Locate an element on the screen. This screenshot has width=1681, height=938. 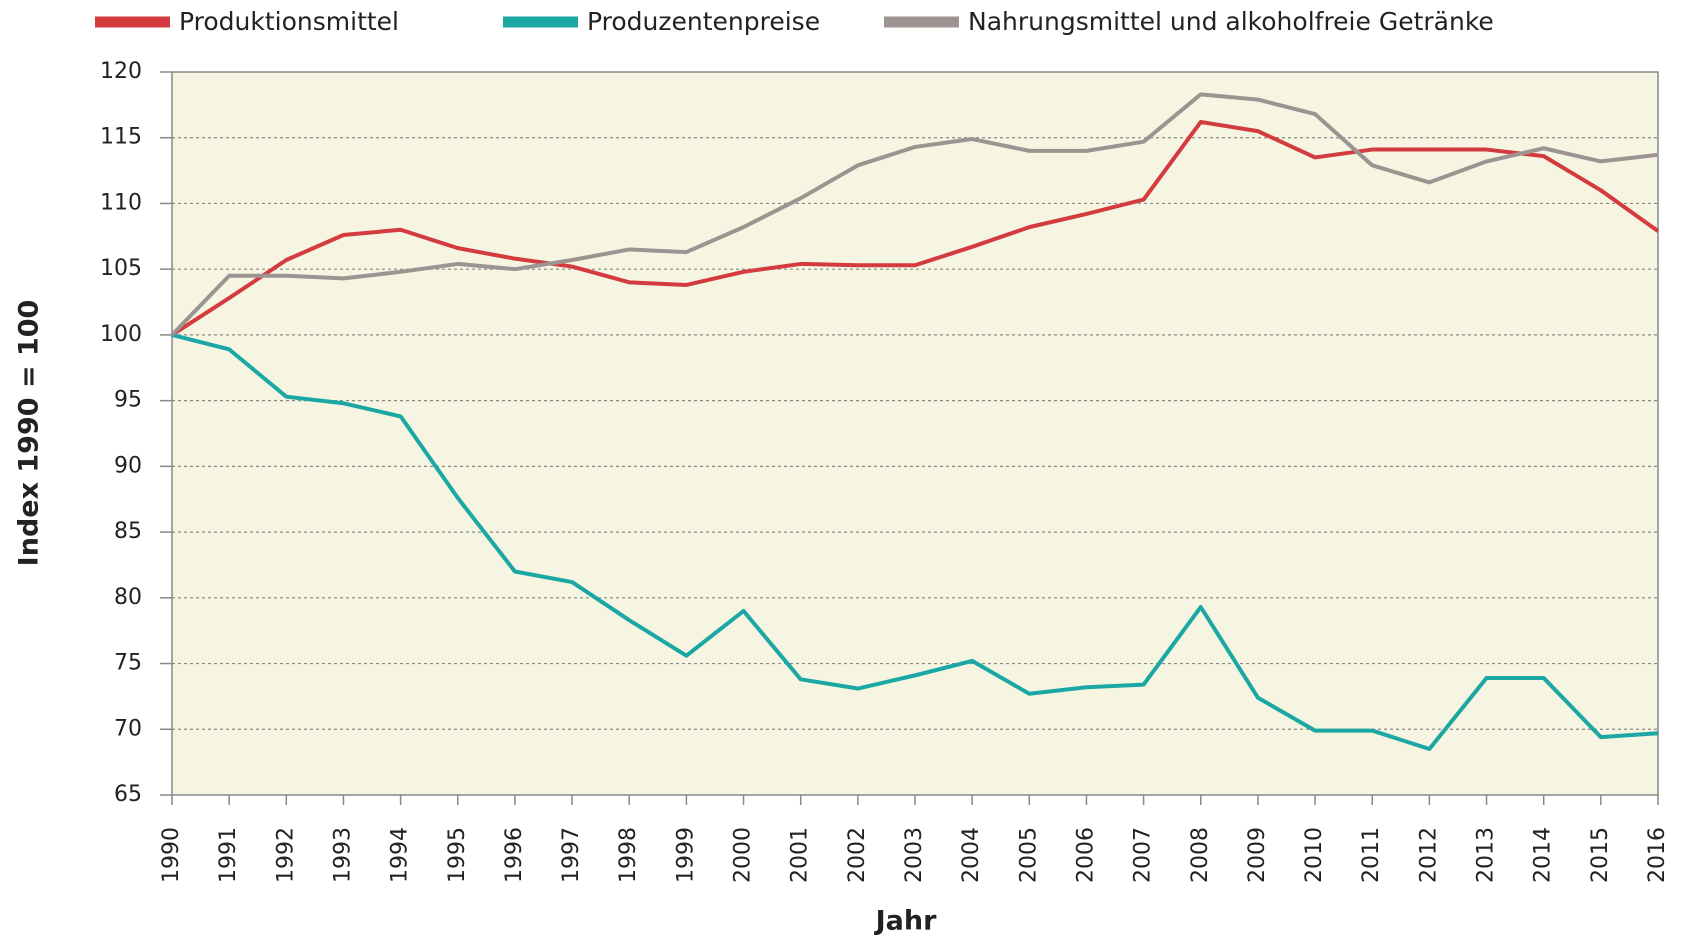
x-tick-label: 2009 is located at coordinates (1257, 855).